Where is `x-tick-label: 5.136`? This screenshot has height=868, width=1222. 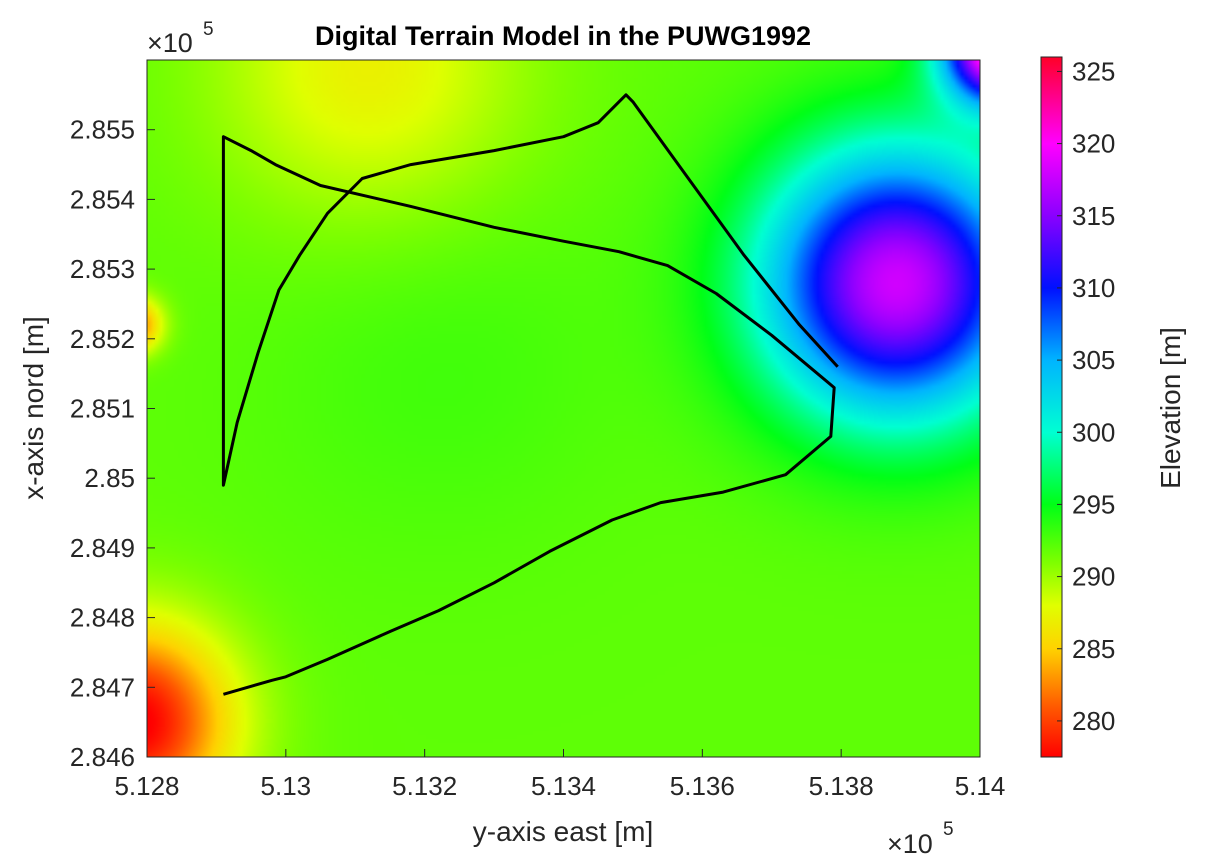
x-tick-label: 5.136 is located at coordinates (702, 786).